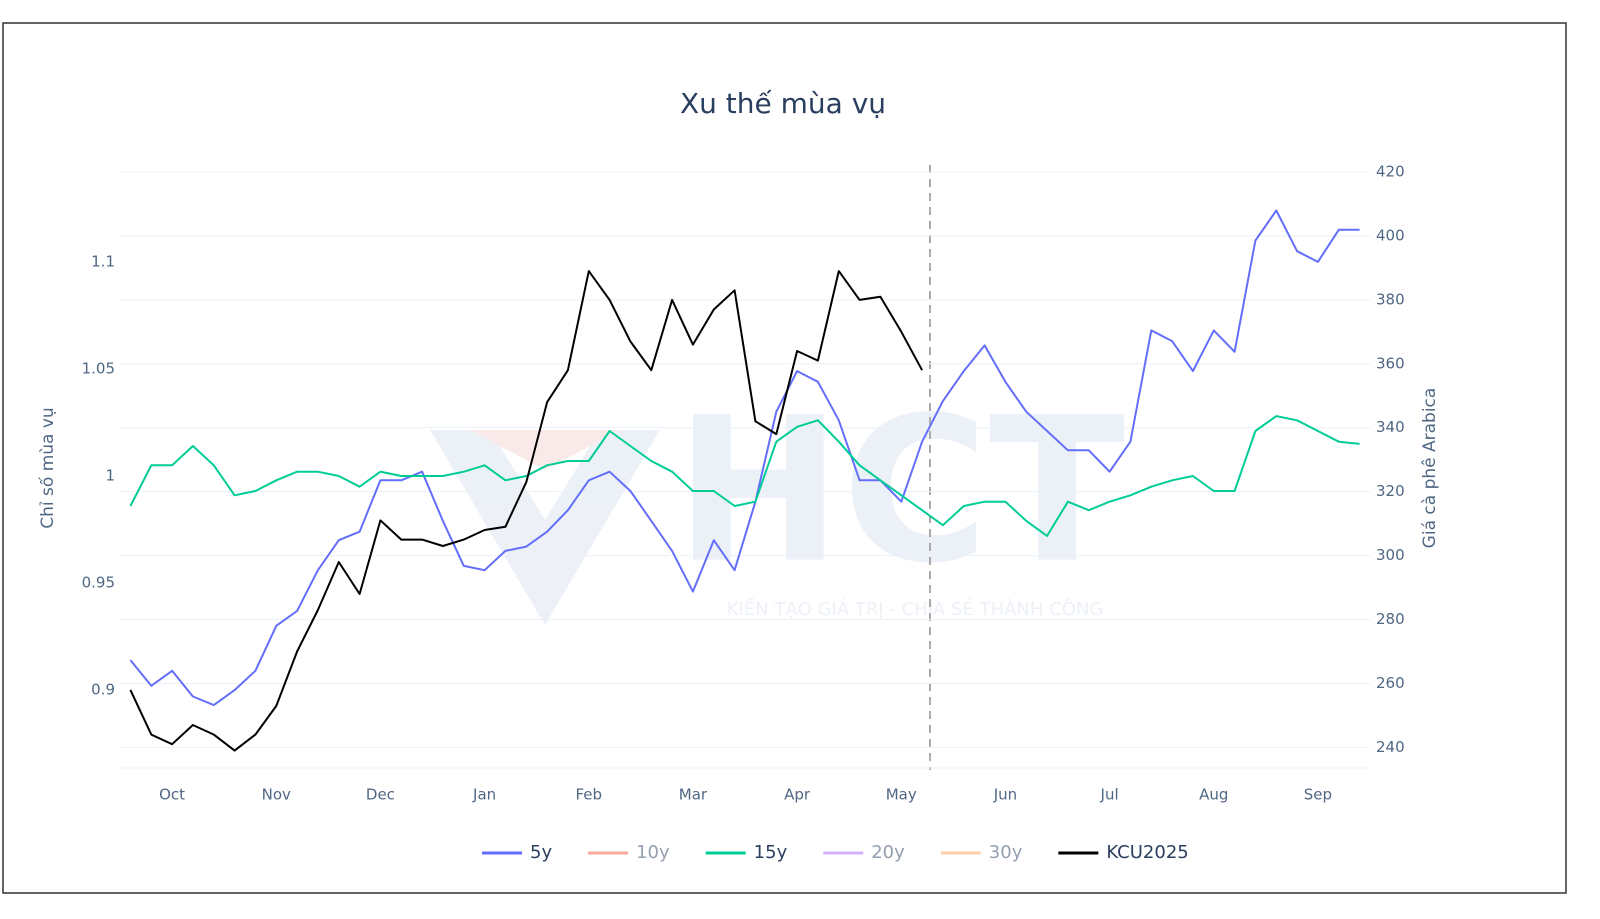 This screenshot has width=1600, height=919. Describe the element at coordinates (746, 852) in the screenshot. I see `legend-item: 15y` at that location.